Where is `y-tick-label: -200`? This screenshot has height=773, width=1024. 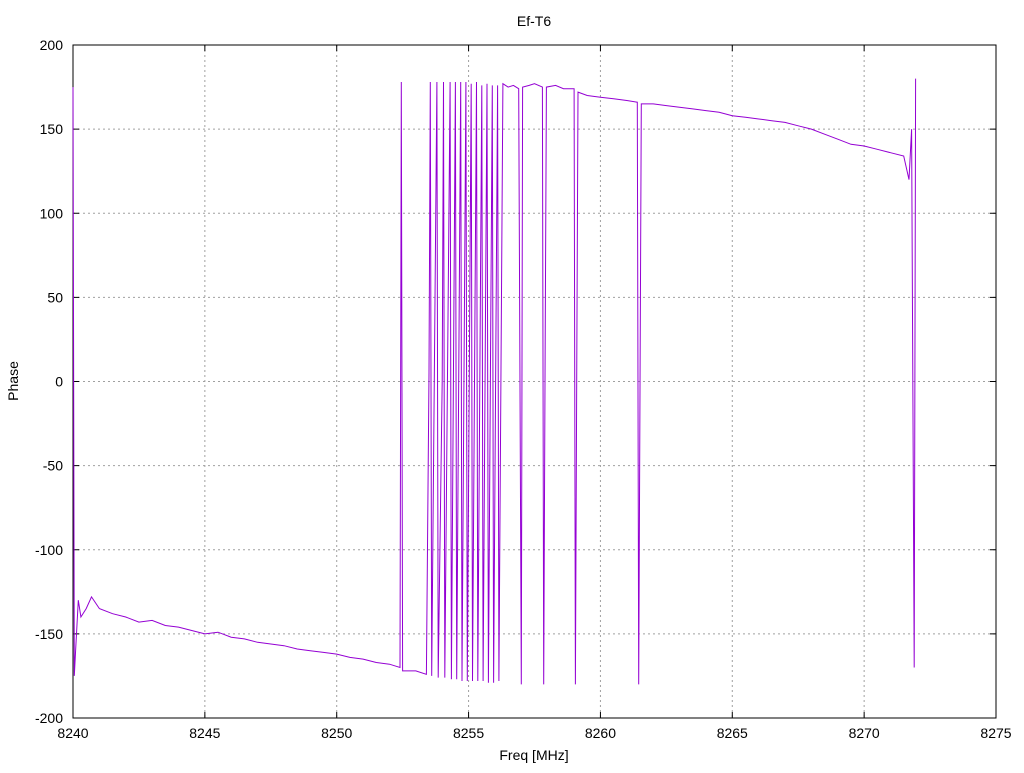 y-tick-label: -200 is located at coordinates (49, 718).